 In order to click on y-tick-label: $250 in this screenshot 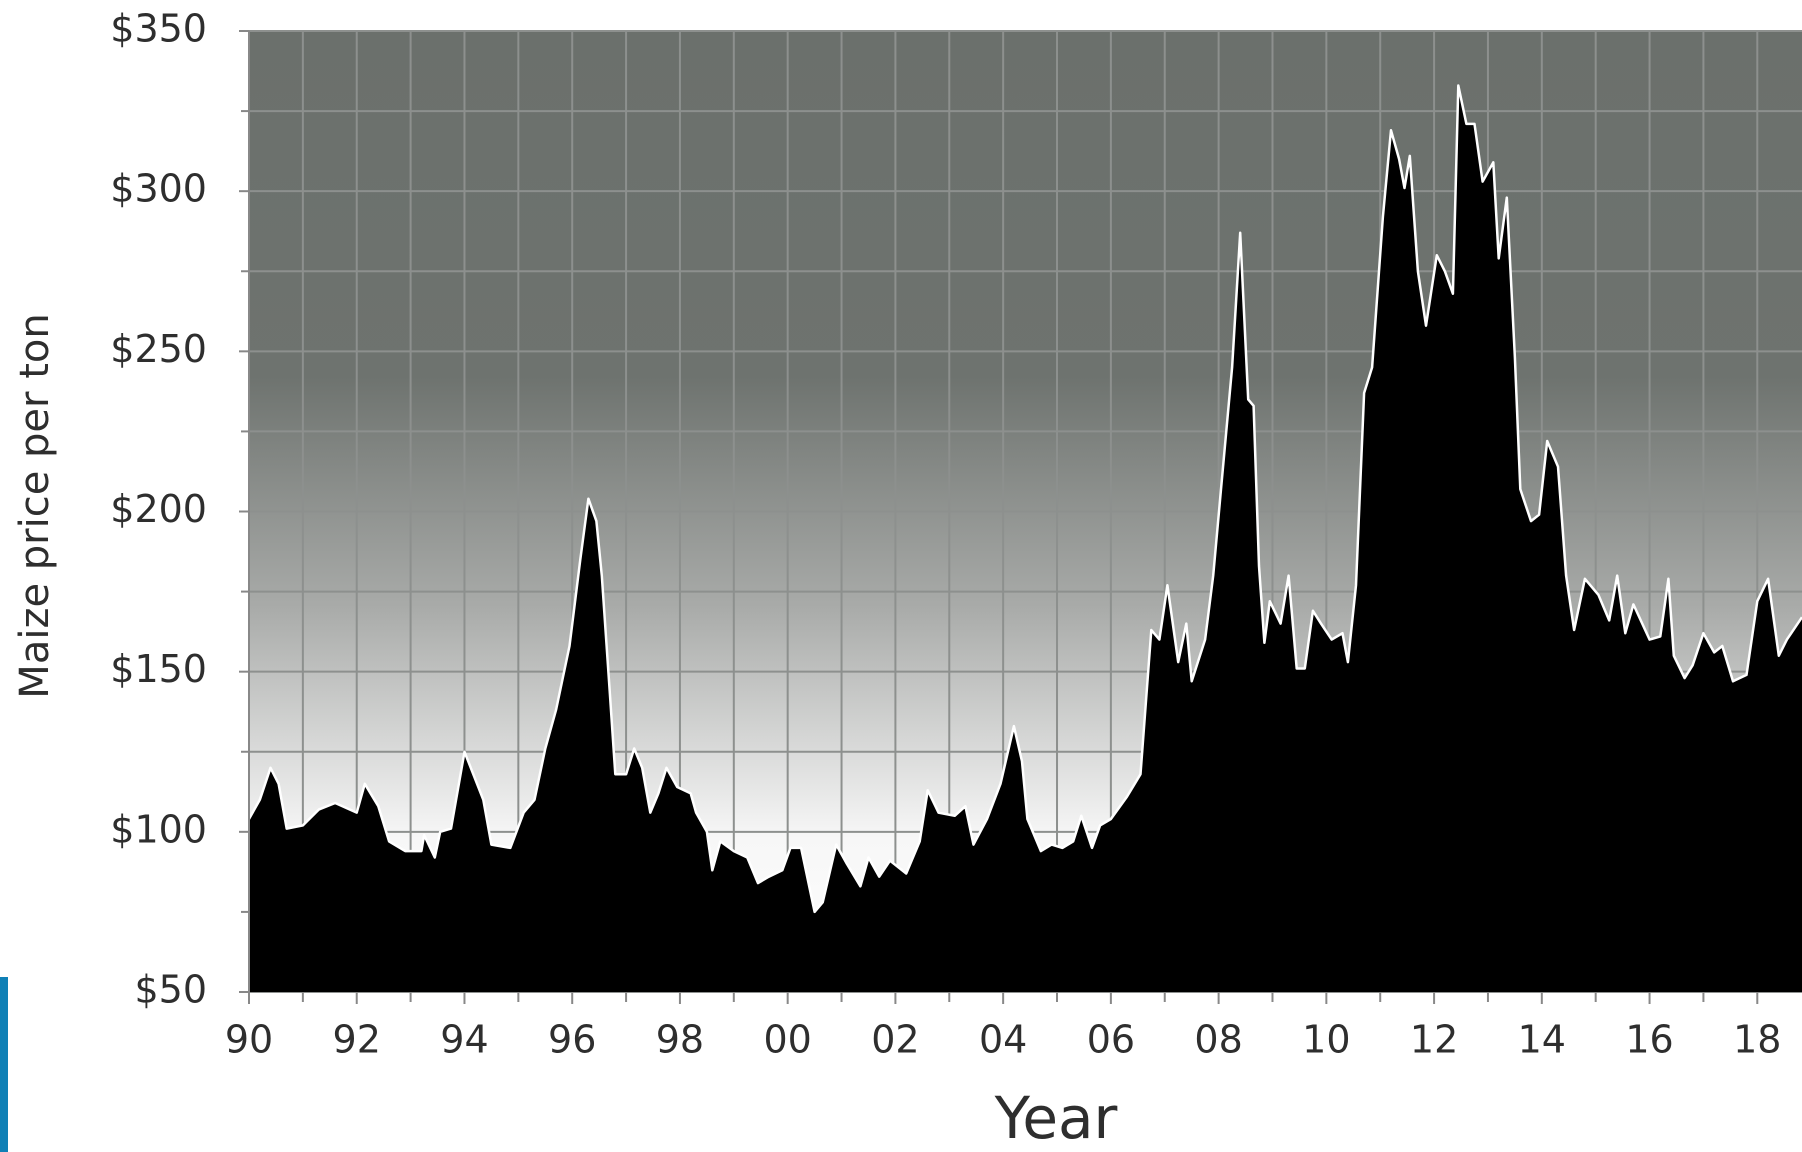, I will do `click(158, 349)`.